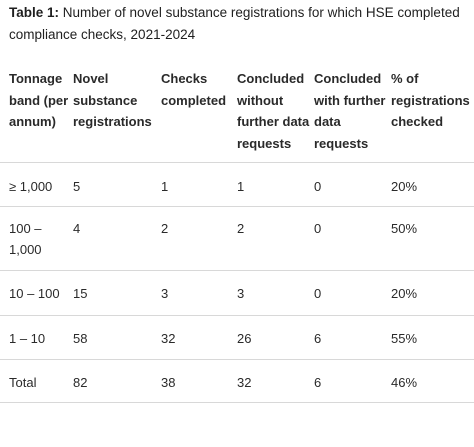  Describe the element at coordinates (199, 381) in the screenshot. I see `cell-checks-completed: 38` at that location.